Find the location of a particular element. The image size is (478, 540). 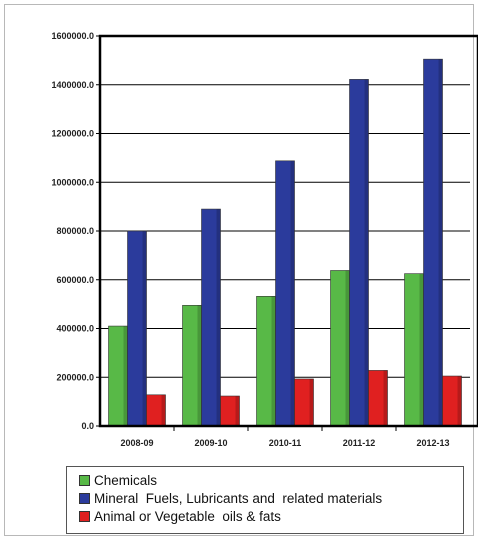

legend-item-chemicals: Chemicals is located at coordinates (271, 480).